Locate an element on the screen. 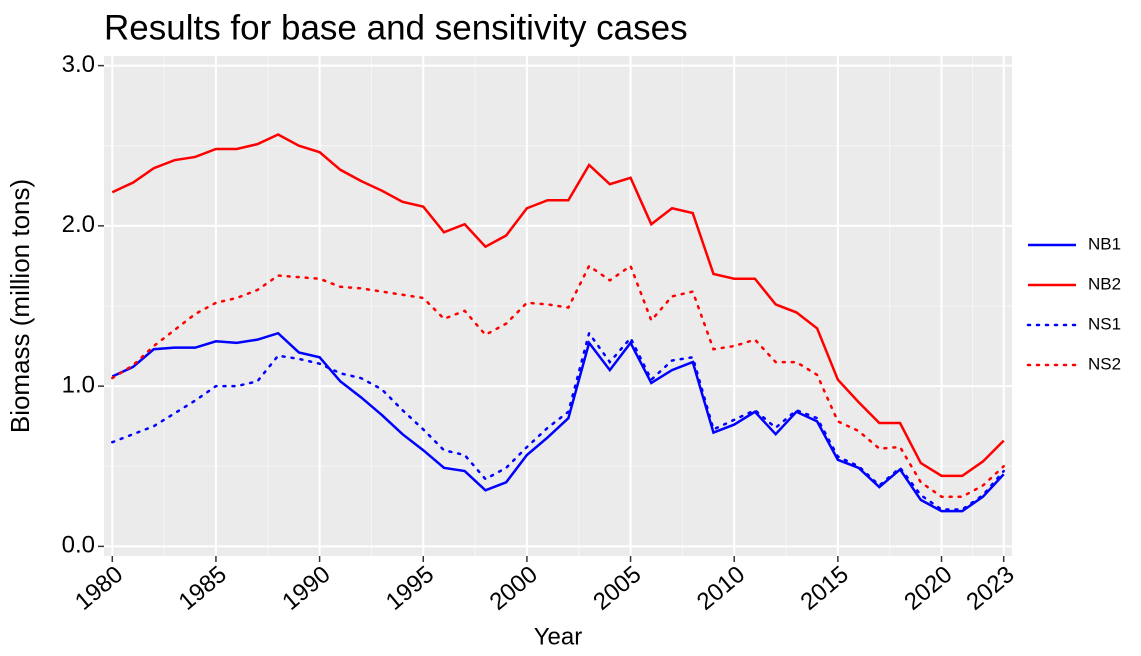 The image size is (1141, 656). x-tick-label: 1980 is located at coordinates (99, 588).